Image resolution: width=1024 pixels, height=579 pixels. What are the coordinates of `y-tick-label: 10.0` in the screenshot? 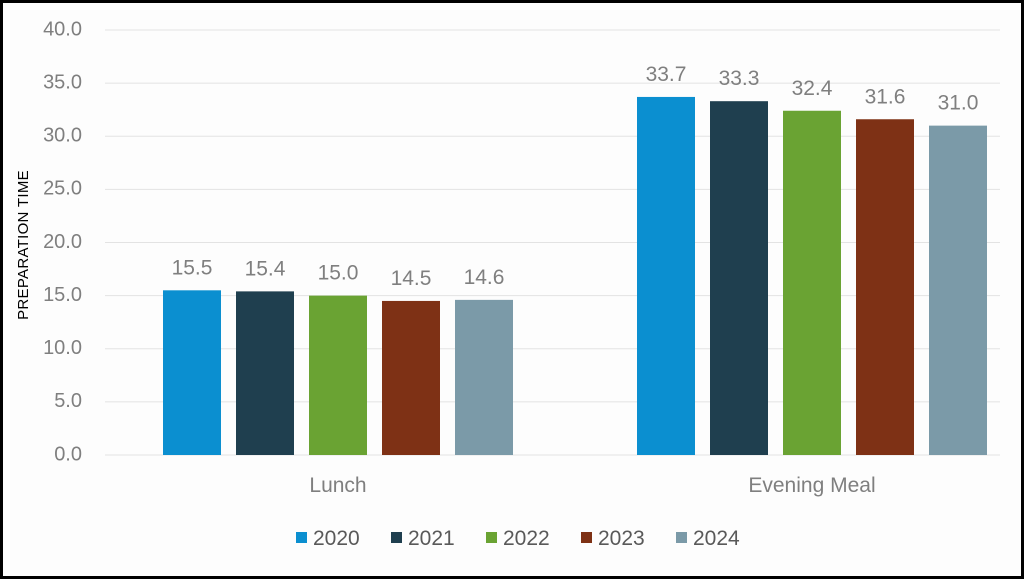 It's located at (62, 348).